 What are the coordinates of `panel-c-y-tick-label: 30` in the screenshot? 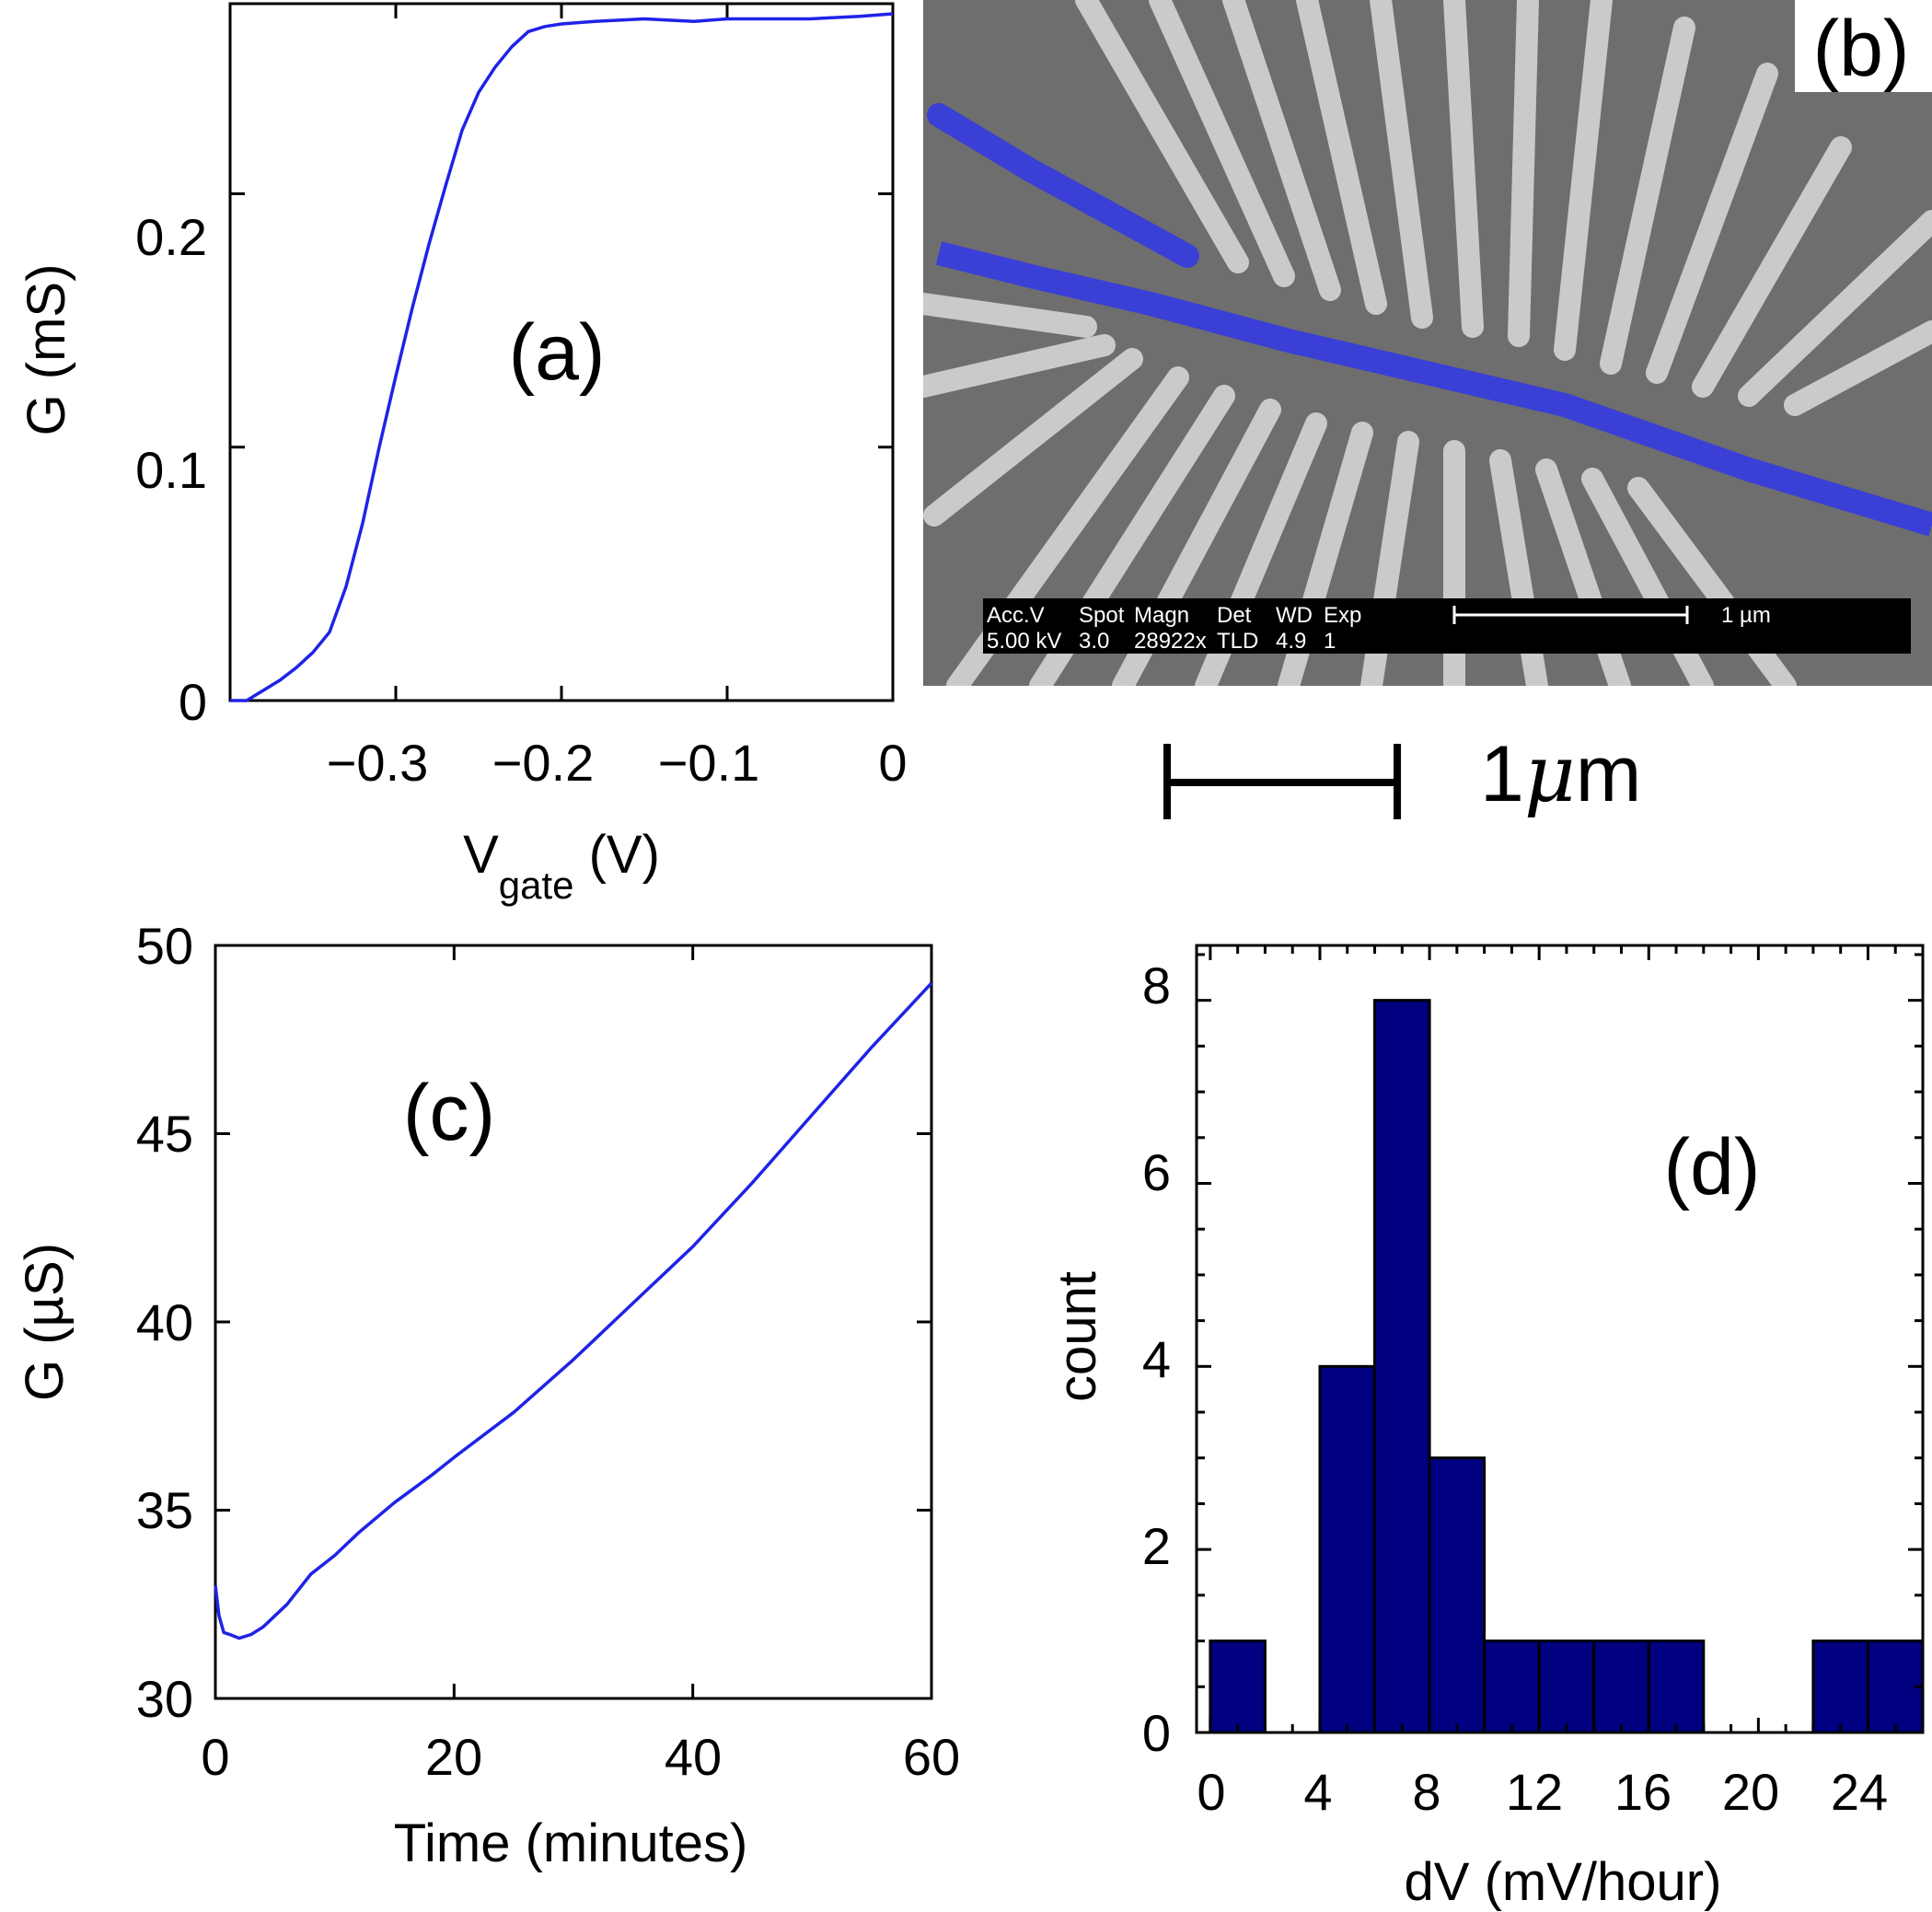 It's located at (165, 1699).